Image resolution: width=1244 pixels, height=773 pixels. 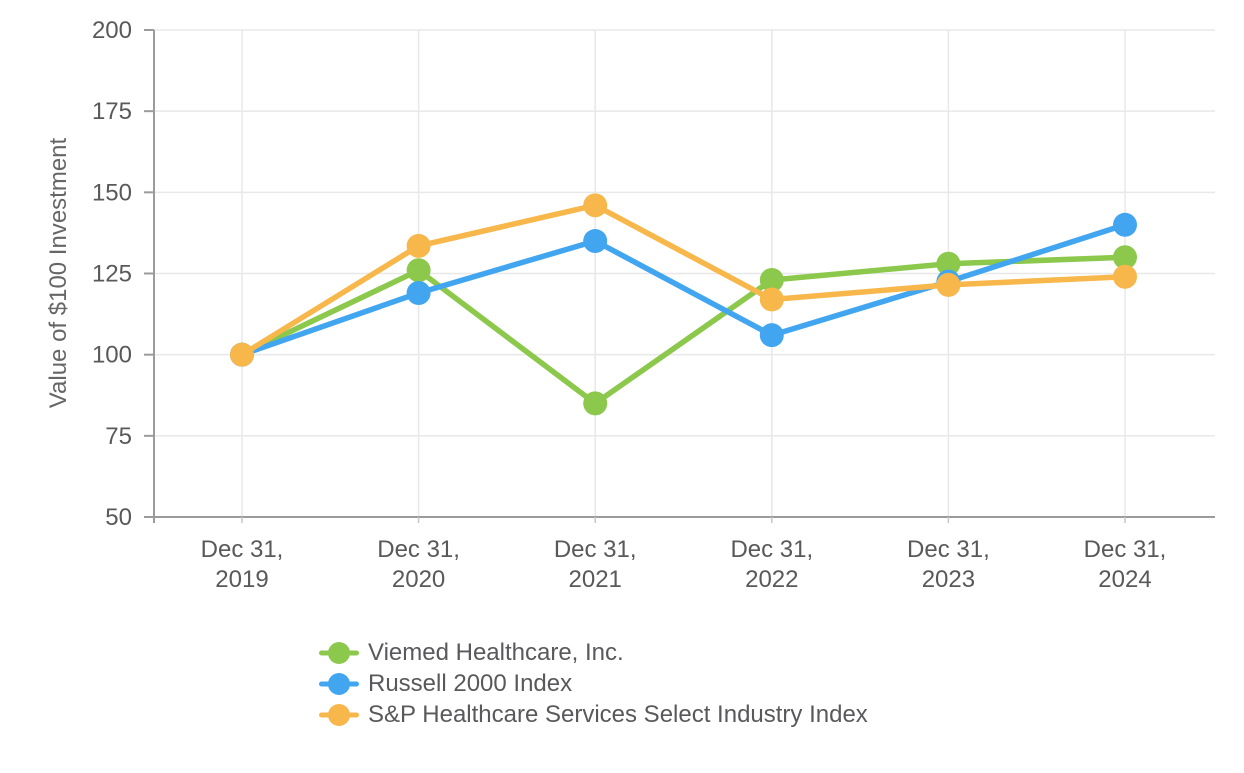 What do you see at coordinates (118, 517) in the screenshot?
I see `y-tick-label: 50` at bounding box center [118, 517].